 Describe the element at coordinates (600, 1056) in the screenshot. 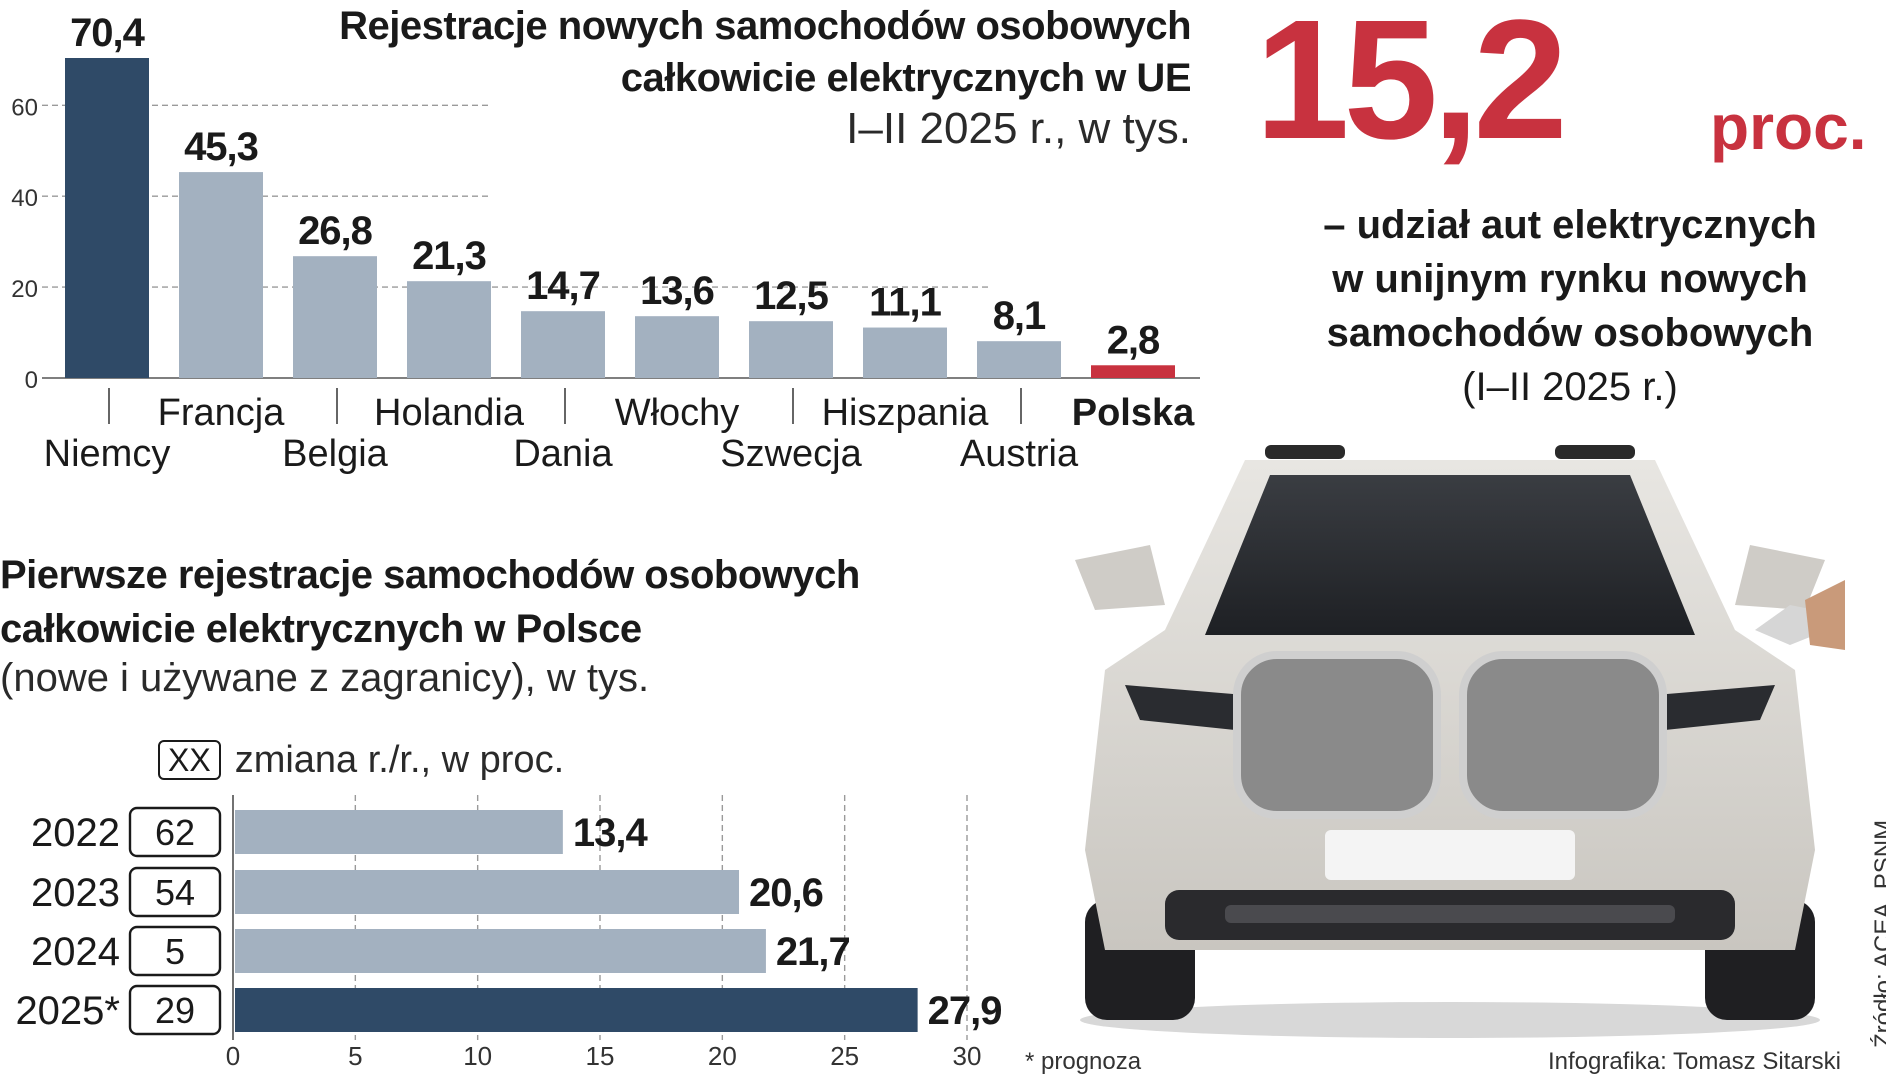

I see `x-tick-label: 15` at that location.